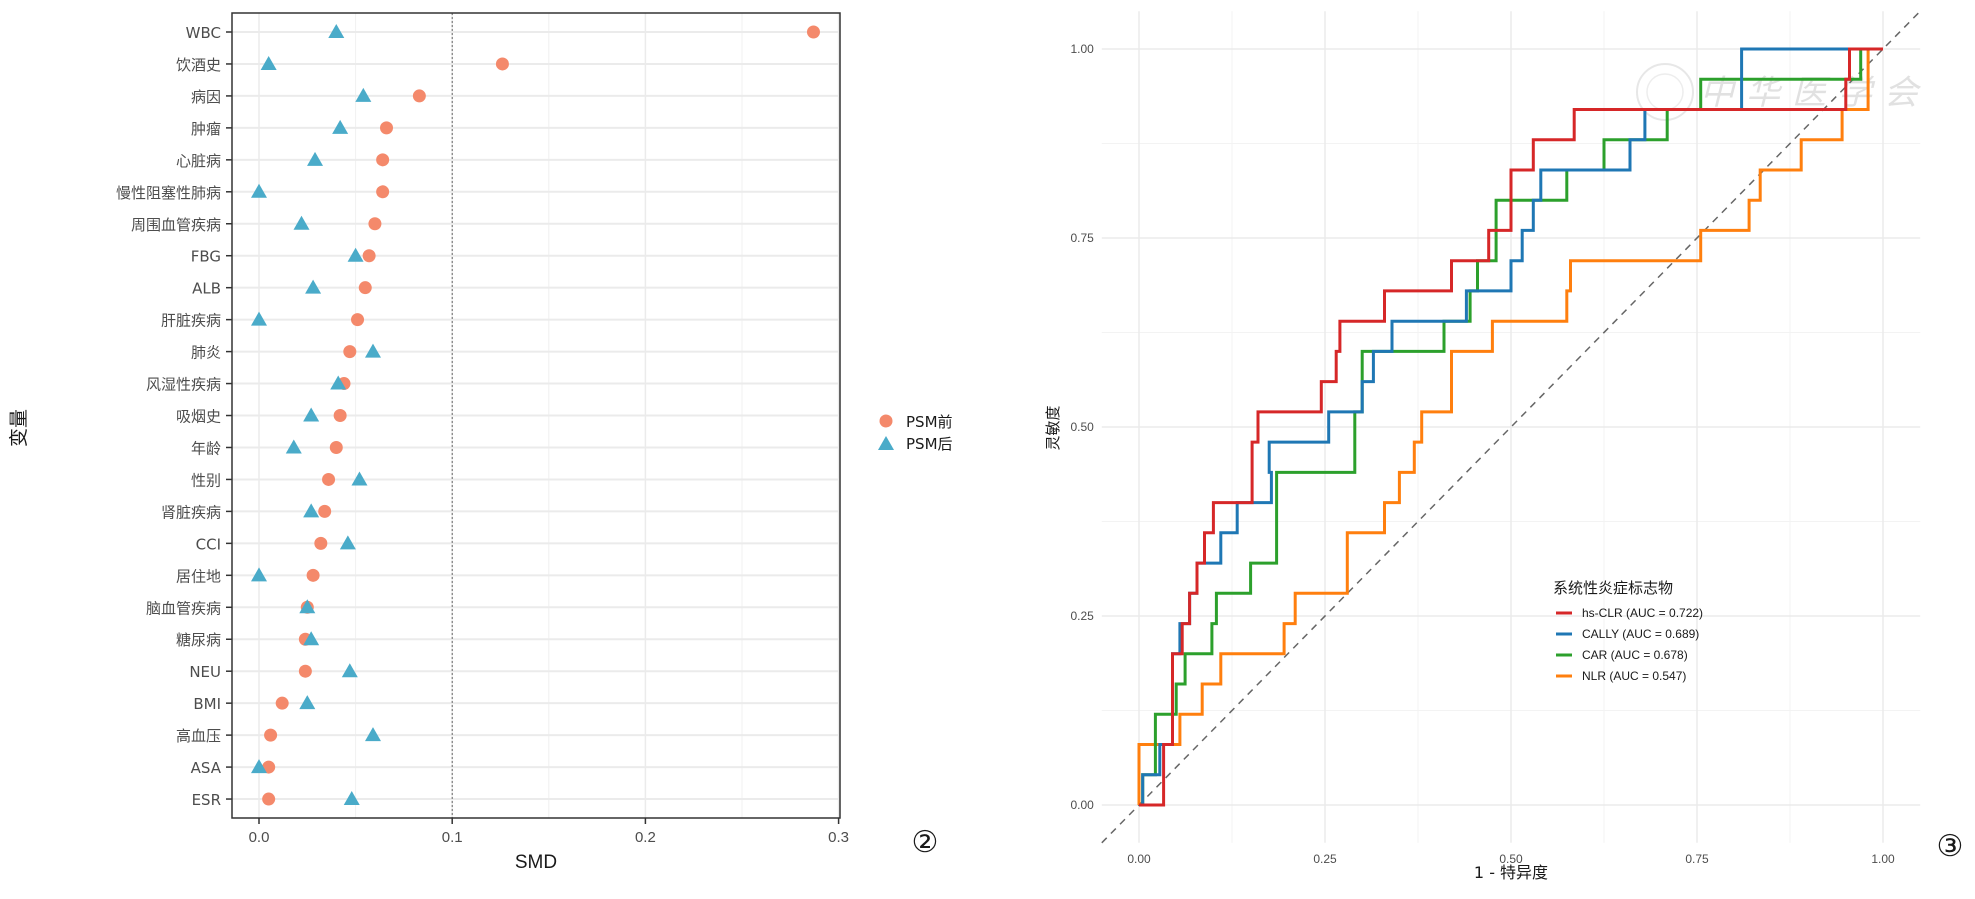  I want to click on roc-legend-label: NLR (AUC = 0.547), so click(1634, 676).